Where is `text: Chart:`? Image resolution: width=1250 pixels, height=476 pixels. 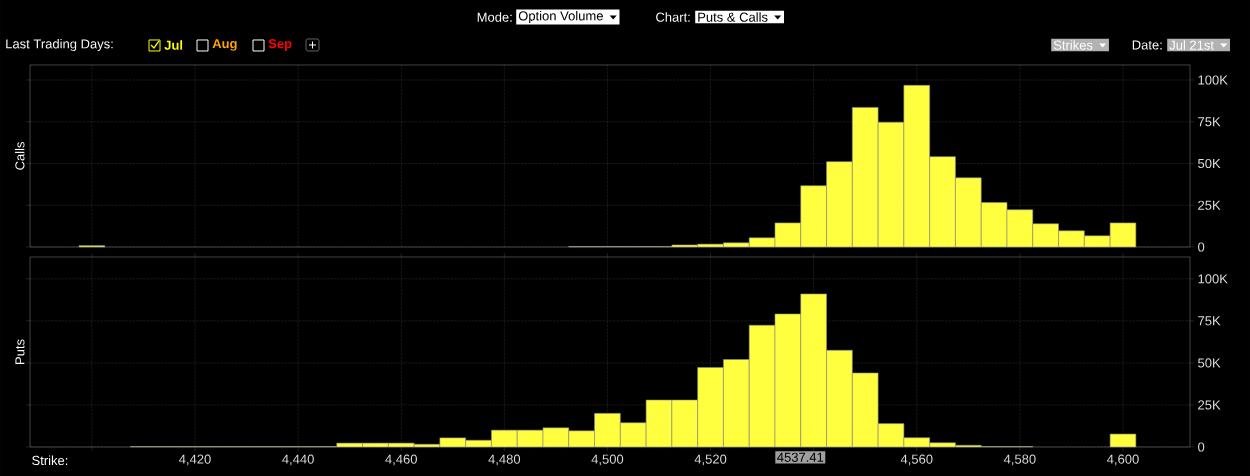 text: Chart: is located at coordinates (673, 17).